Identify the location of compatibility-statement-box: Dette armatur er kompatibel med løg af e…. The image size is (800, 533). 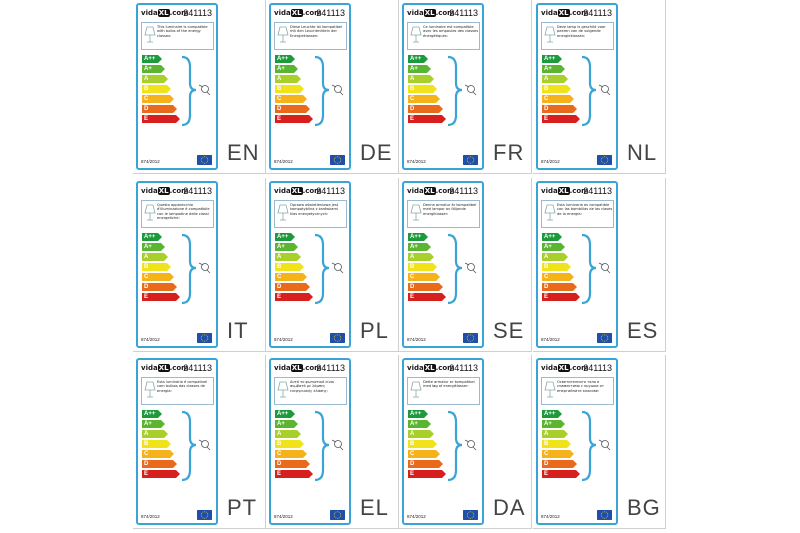
(443, 391).